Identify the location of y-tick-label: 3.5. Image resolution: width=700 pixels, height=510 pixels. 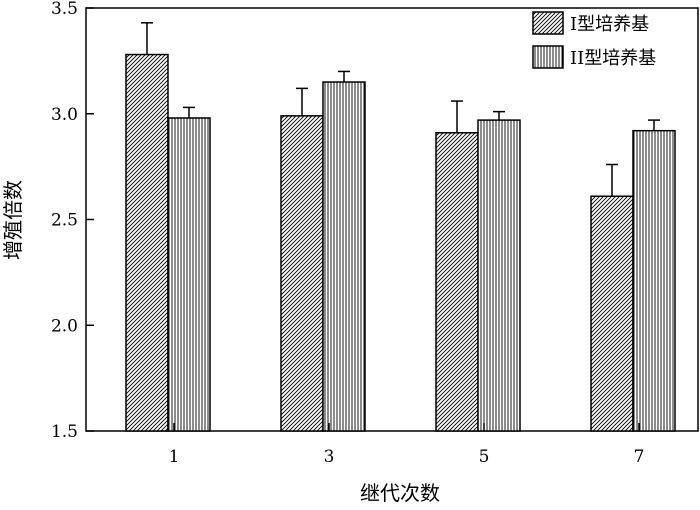
(64, 9).